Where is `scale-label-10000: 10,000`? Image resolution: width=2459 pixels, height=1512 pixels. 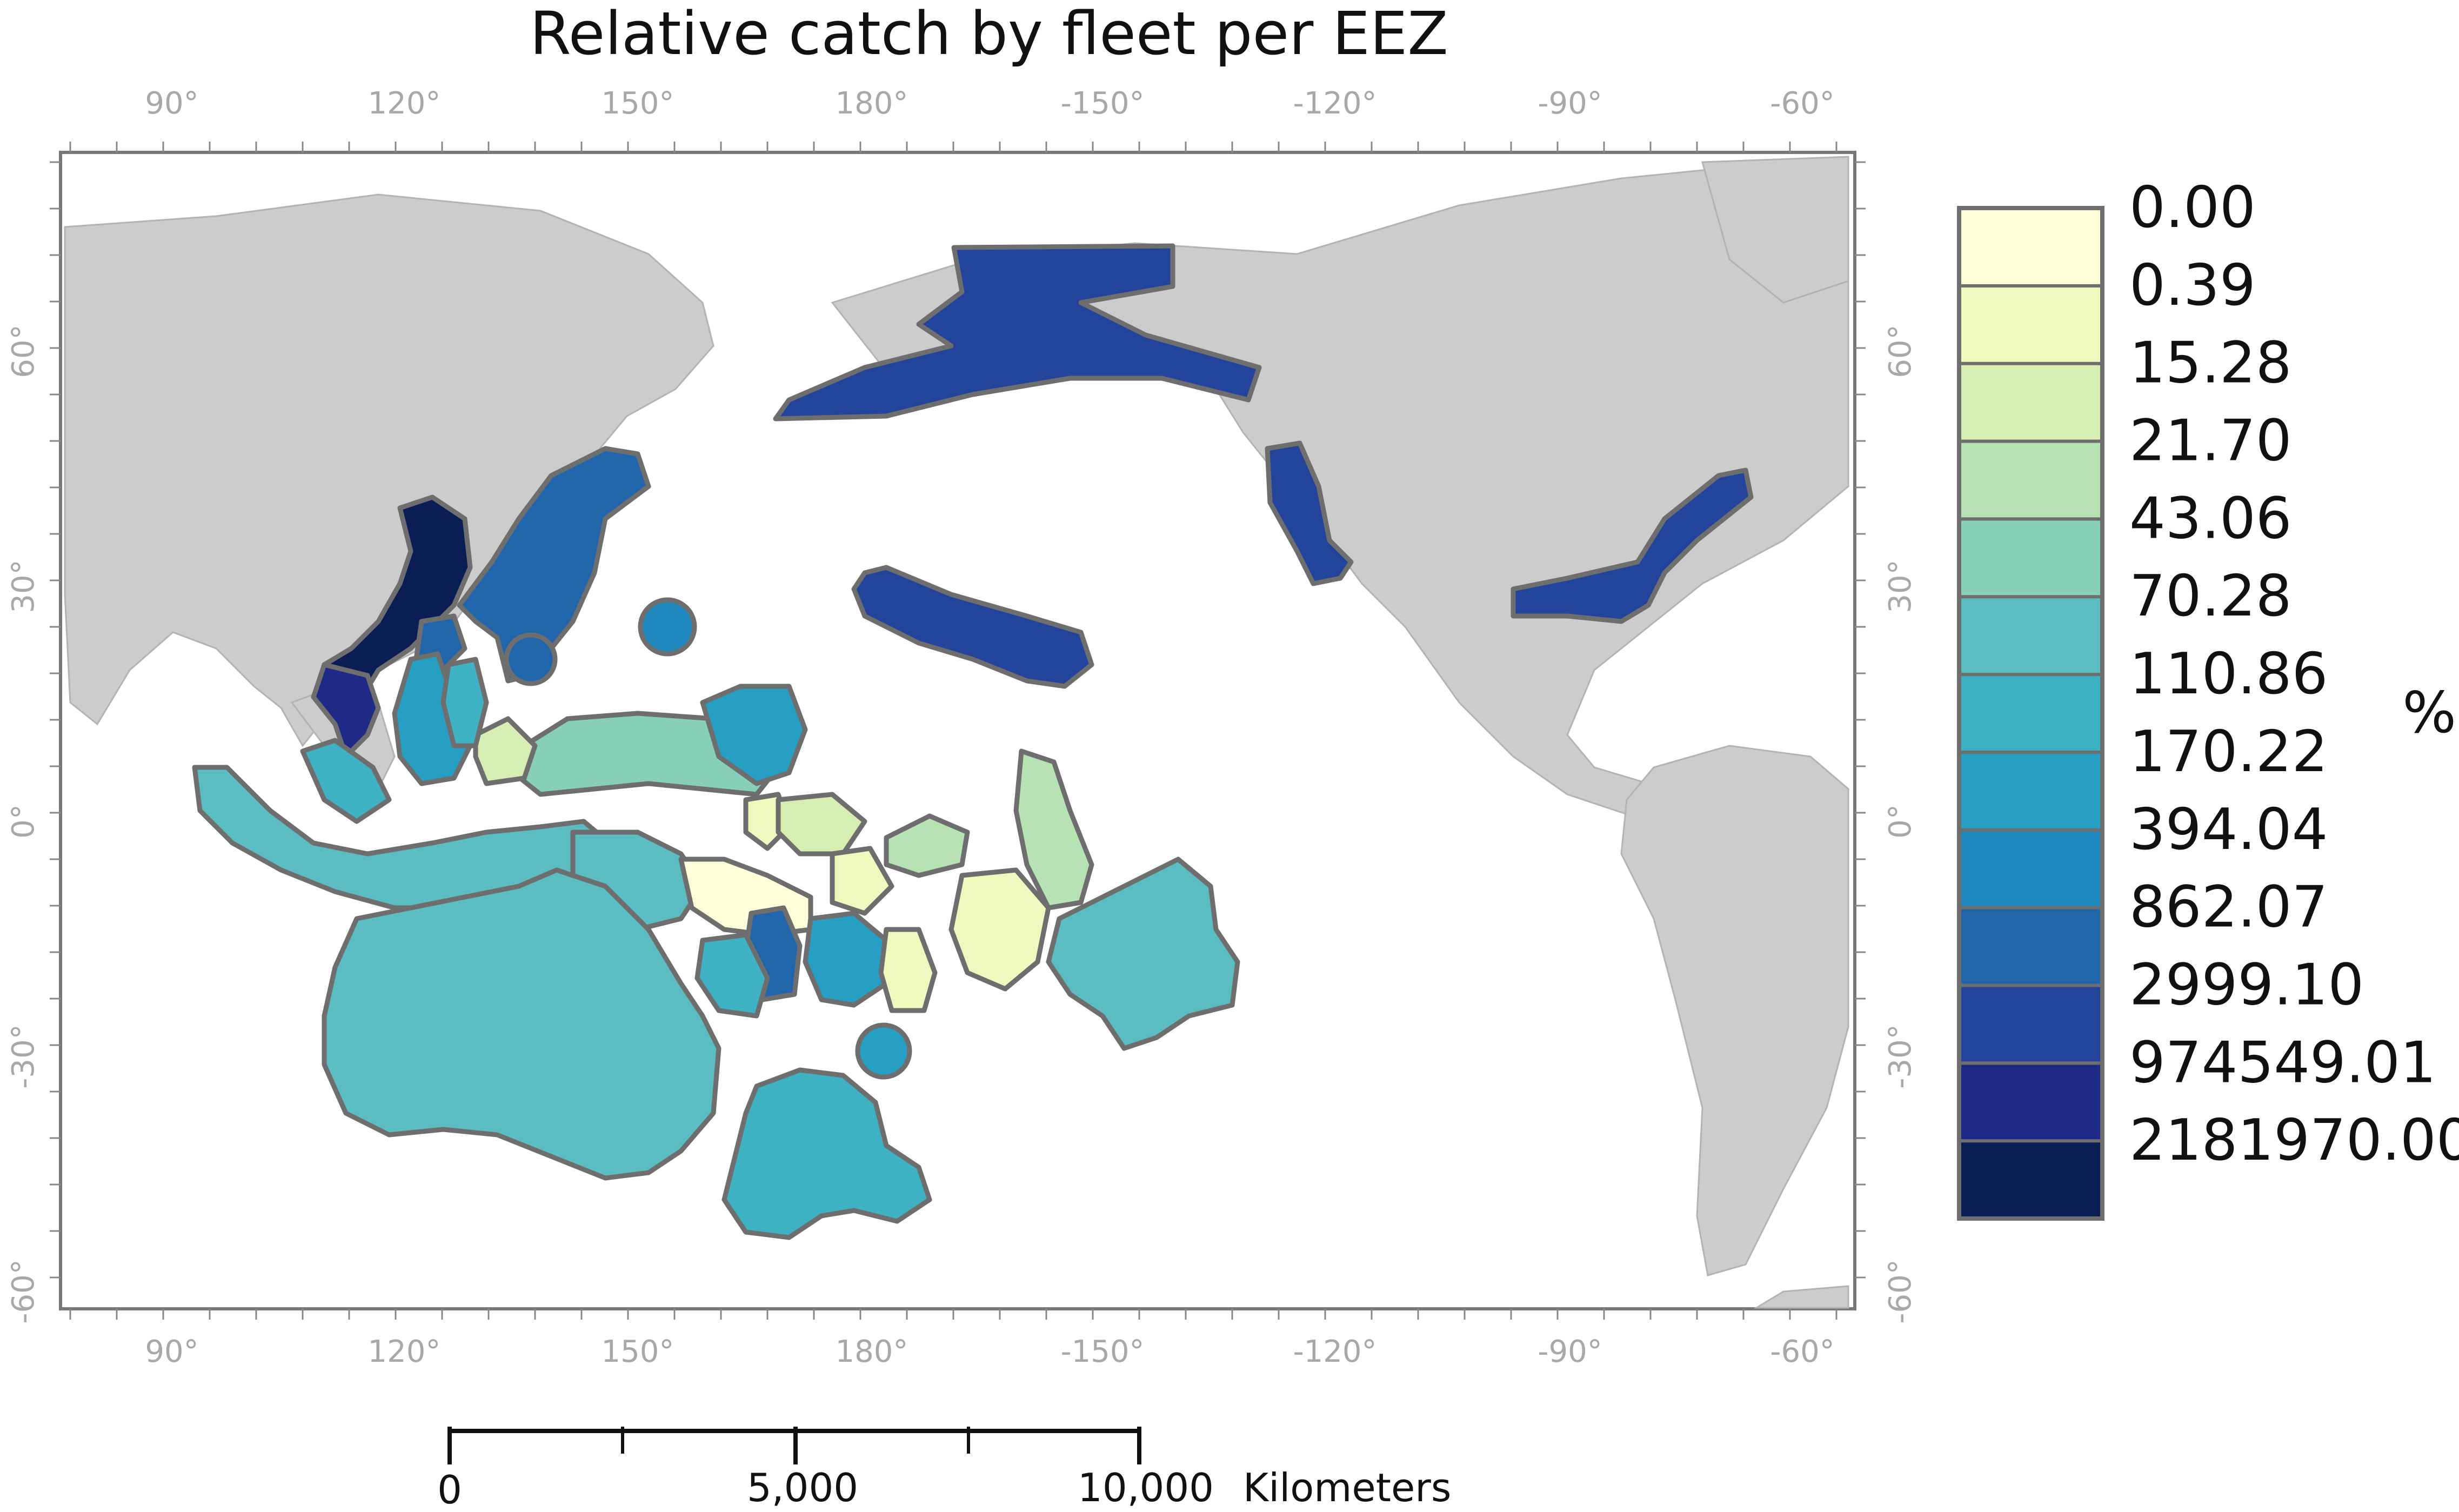
scale-label-10000: 10,000 is located at coordinates (1146, 1487).